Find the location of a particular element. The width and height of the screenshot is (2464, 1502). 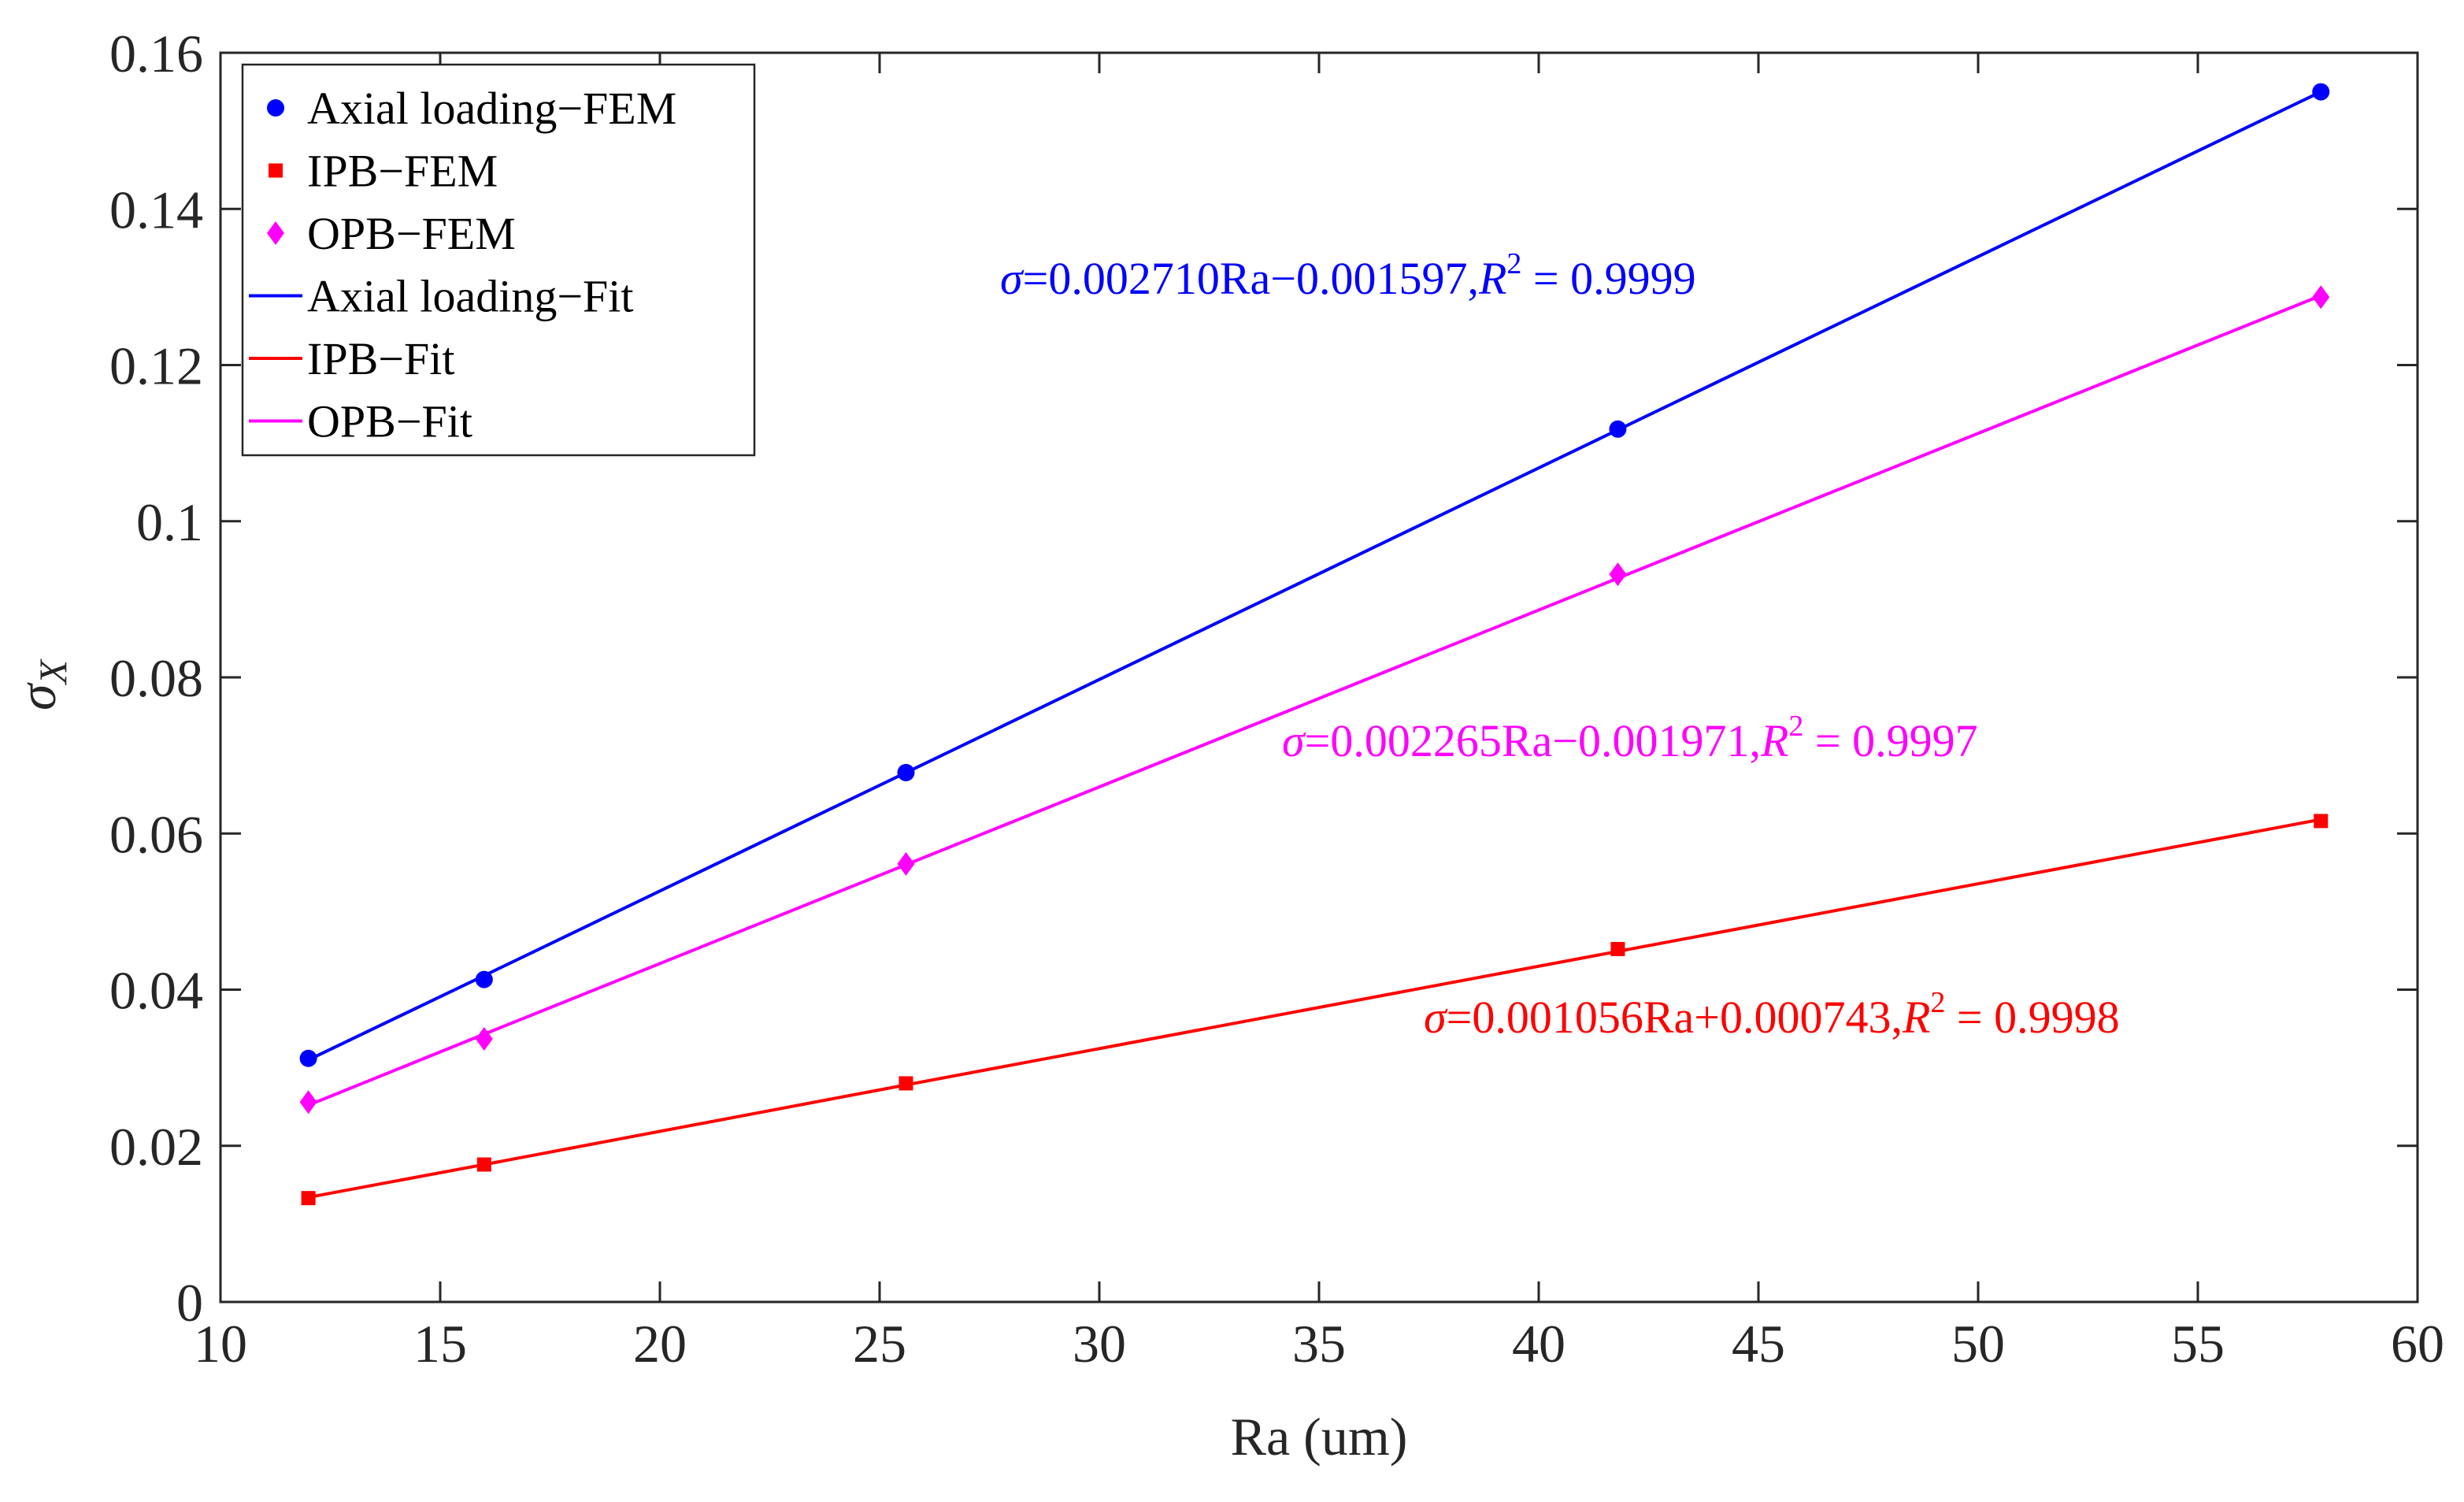

y-tick-label: 0.1 is located at coordinates (169, 522).